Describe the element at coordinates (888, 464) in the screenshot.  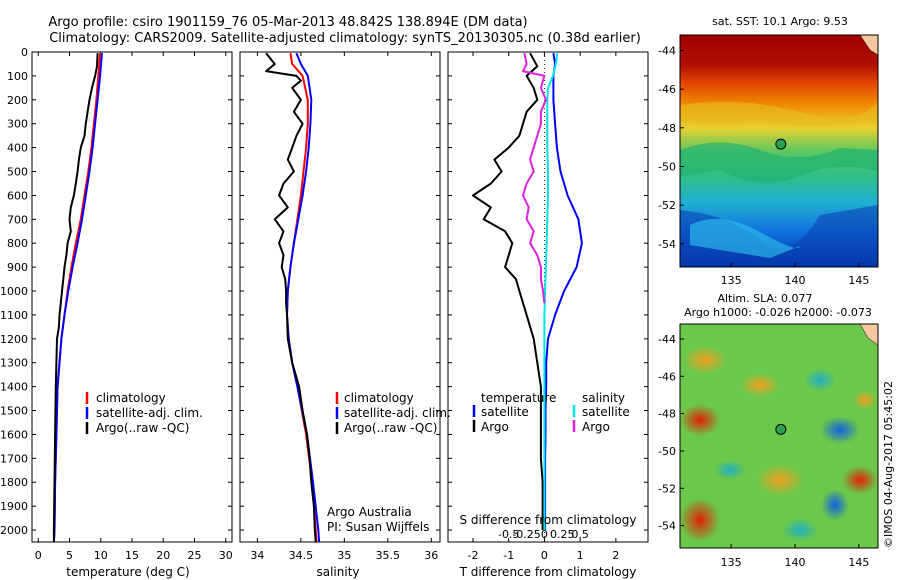
I see `imos-timestamp: ©IMOS 04-Aug-2017 05:45:02` at that location.